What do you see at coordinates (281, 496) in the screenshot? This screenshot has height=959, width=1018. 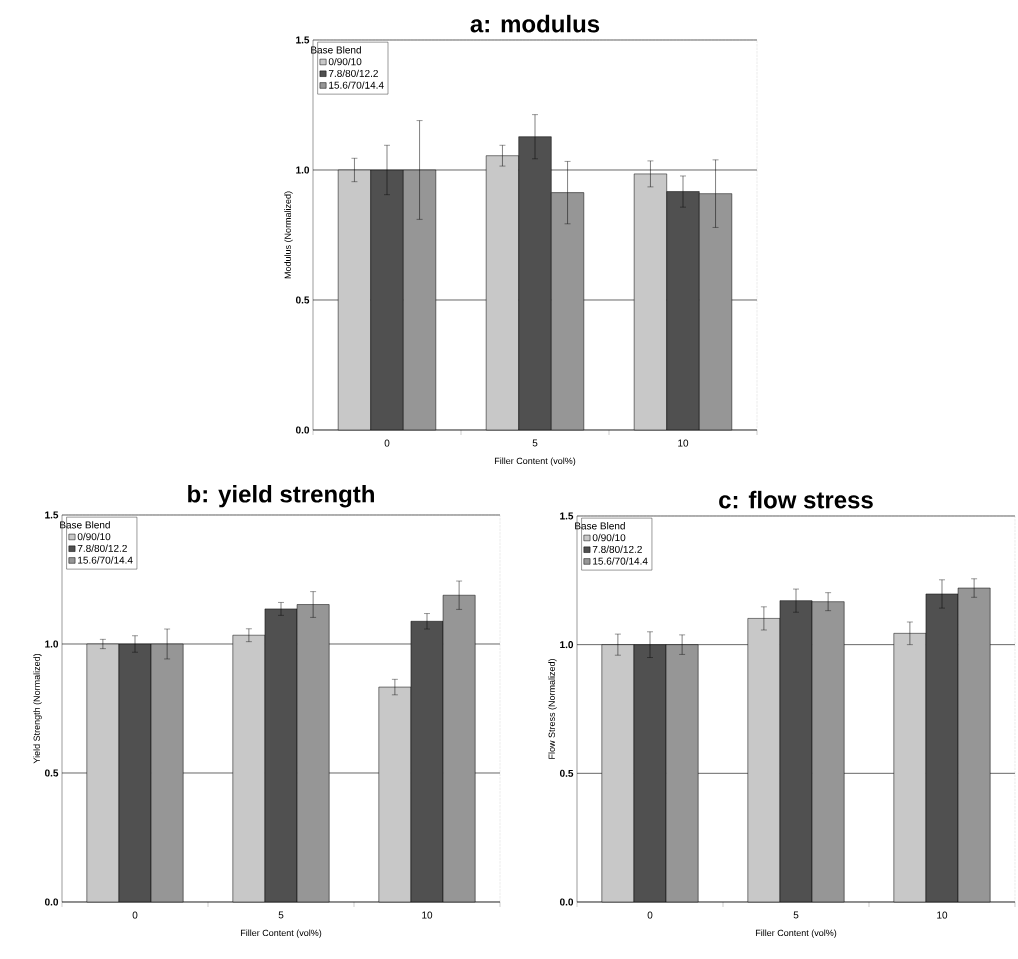 I see `chart-title: b: yield strength` at bounding box center [281, 496].